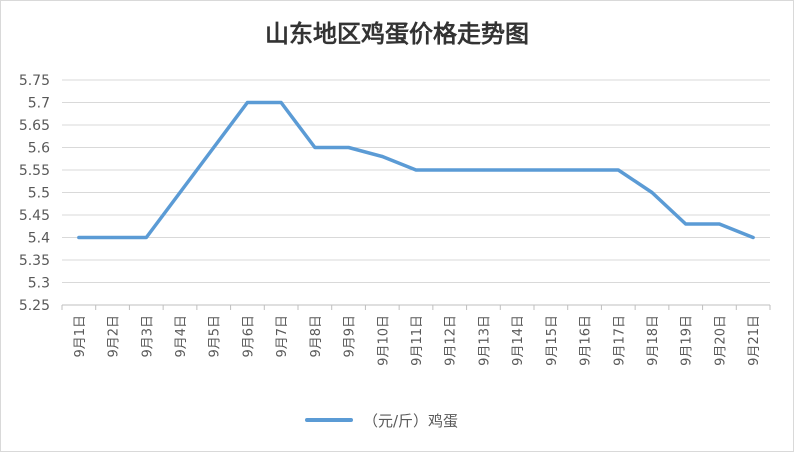  What do you see at coordinates (586, 340) in the screenshot?
I see `x-tick-label: 9月16日` at bounding box center [586, 340].